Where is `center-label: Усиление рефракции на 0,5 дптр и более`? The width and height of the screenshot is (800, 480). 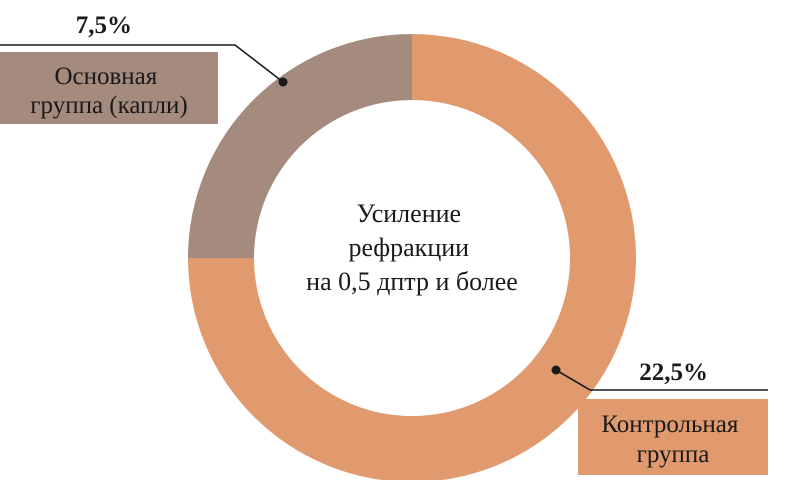 center-label: Усиление рефракции на 0,5 дптр и более is located at coordinates (412, 247).